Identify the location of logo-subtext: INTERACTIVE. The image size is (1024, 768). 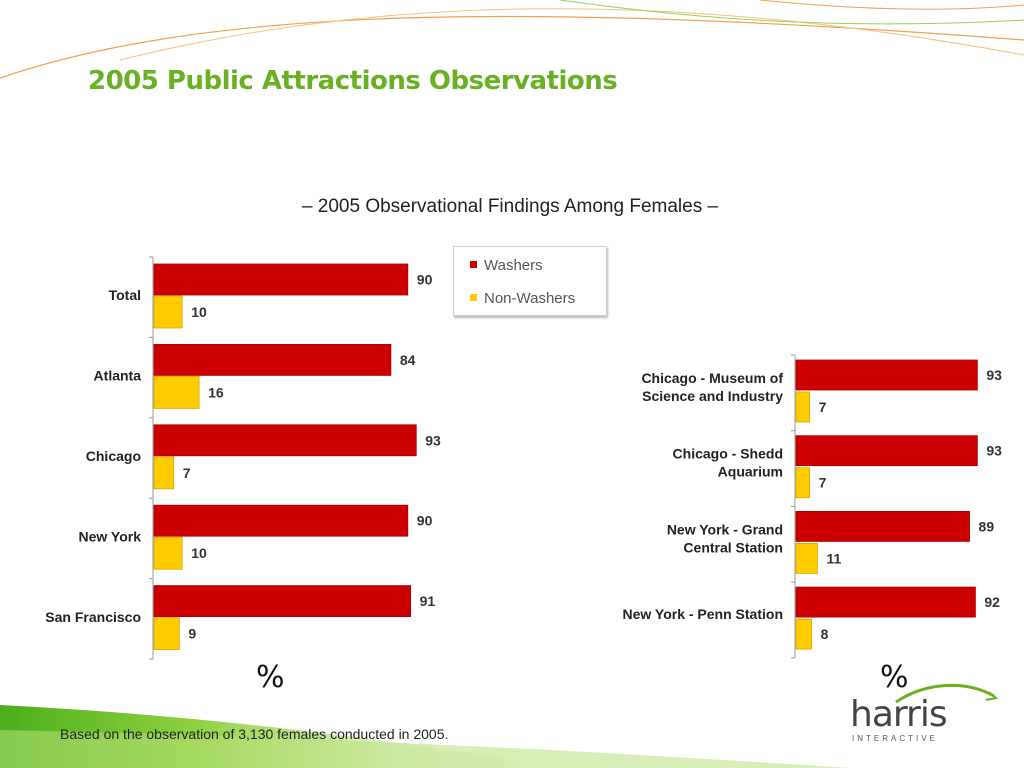
(895, 738).